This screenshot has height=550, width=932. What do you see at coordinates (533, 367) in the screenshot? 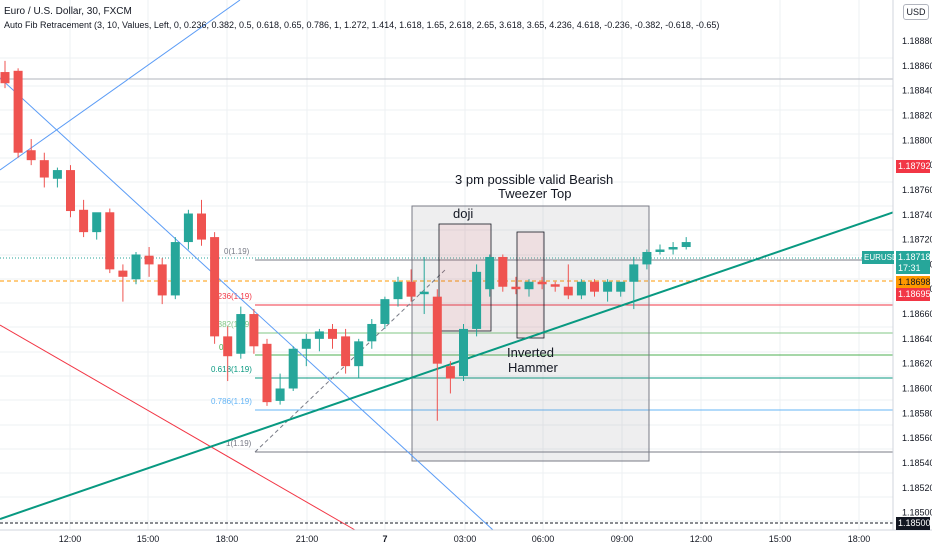
I see `annotation-hammer: Hammer` at bounding box center [533, 367].